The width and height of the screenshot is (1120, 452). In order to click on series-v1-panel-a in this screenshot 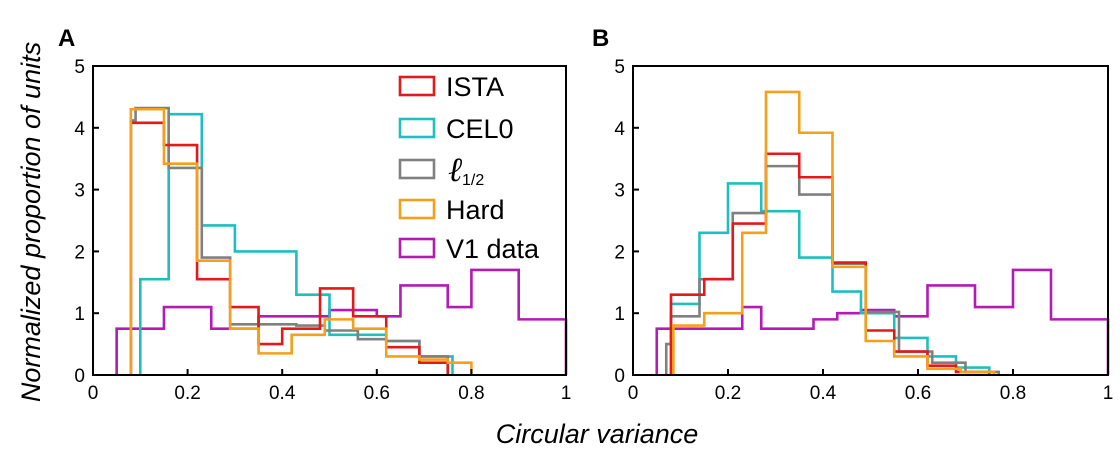, I will do `click(341, 321)`.